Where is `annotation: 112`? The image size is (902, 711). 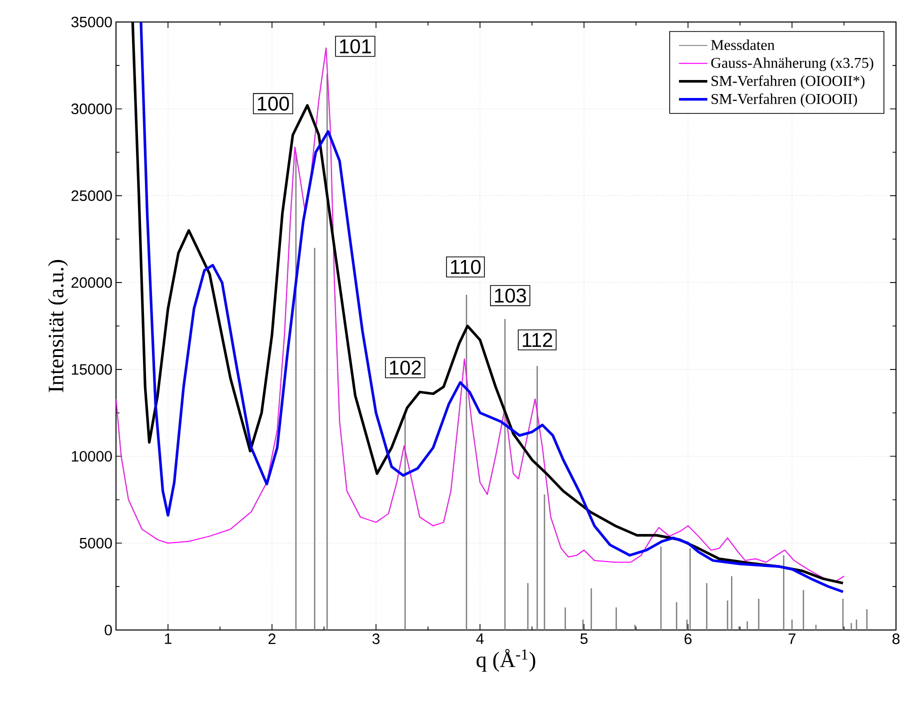
annotation: 112 is located at coordinates (537, 339).